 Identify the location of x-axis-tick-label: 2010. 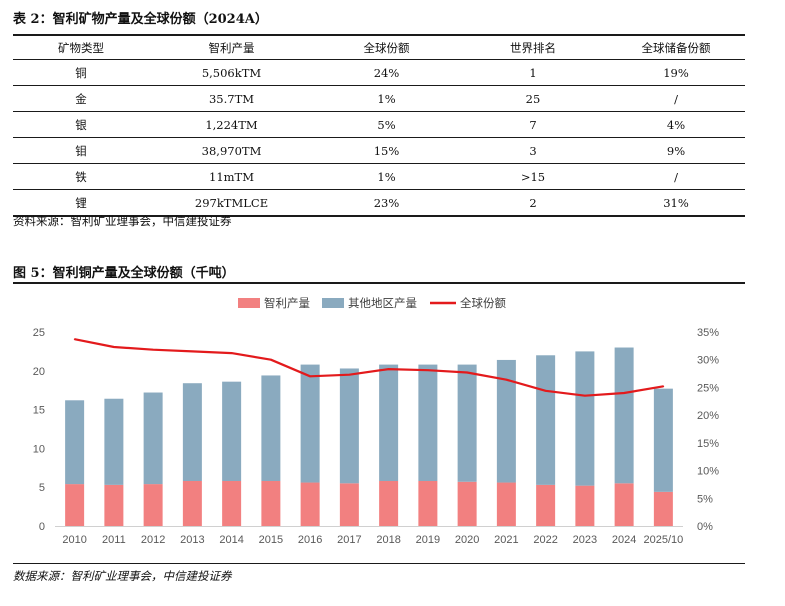
(74, 540).